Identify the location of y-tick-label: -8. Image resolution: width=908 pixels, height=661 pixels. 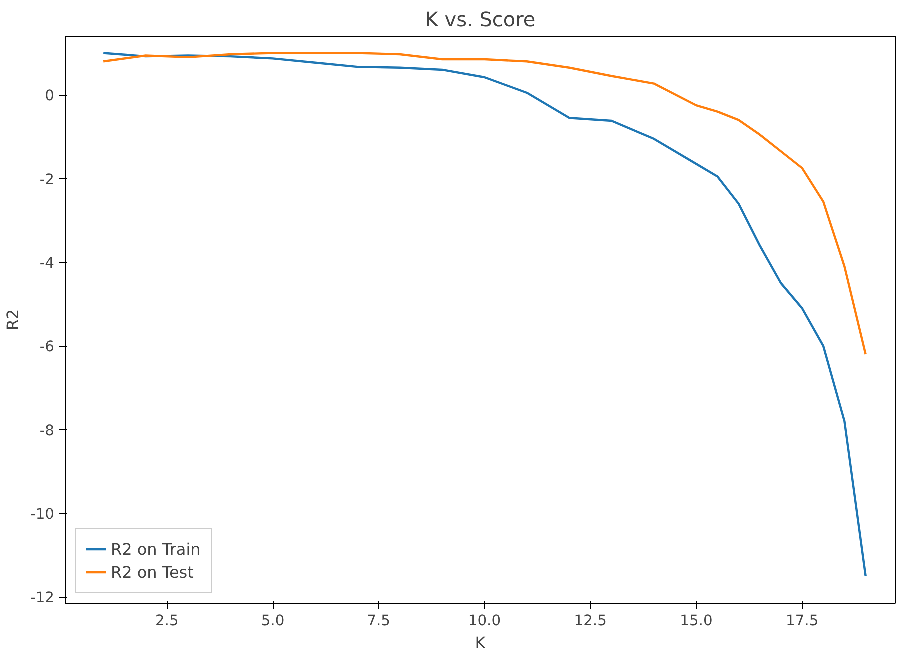
(47, 431).